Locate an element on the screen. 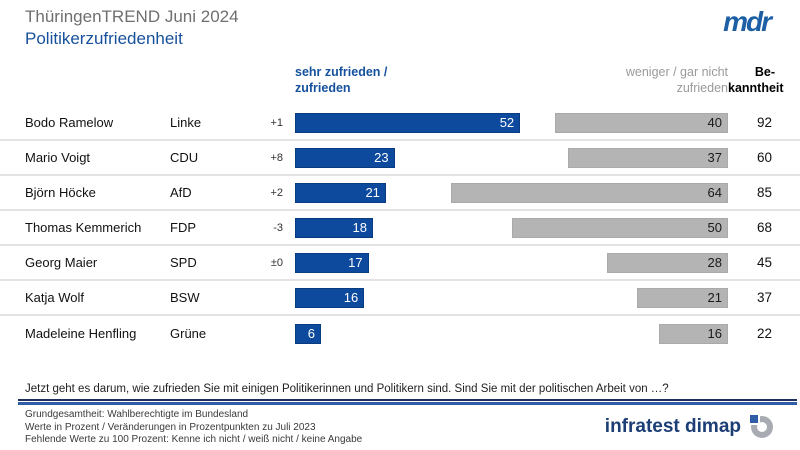  mdr-logo: mdr is located at coordinates (747, 21).